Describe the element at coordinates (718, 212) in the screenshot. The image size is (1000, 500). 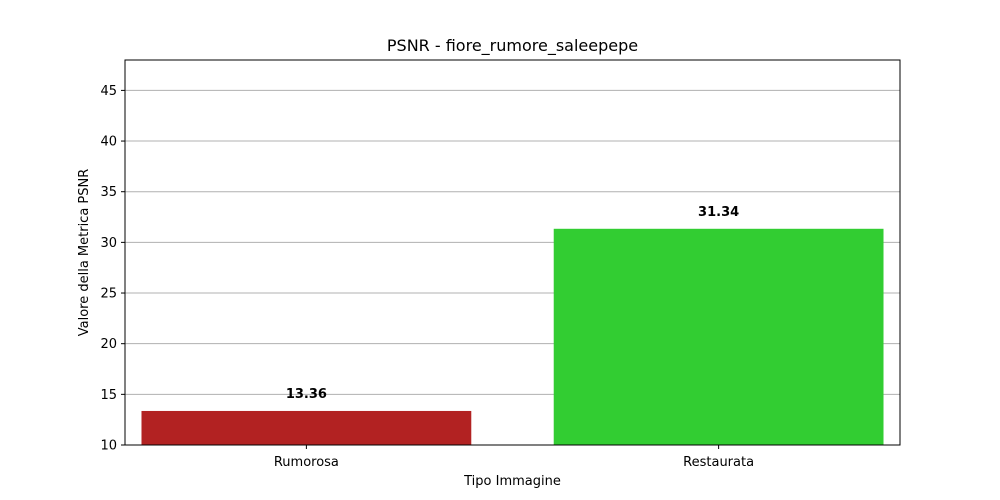
I see `data-label-restaurata: 31.34` at that location.